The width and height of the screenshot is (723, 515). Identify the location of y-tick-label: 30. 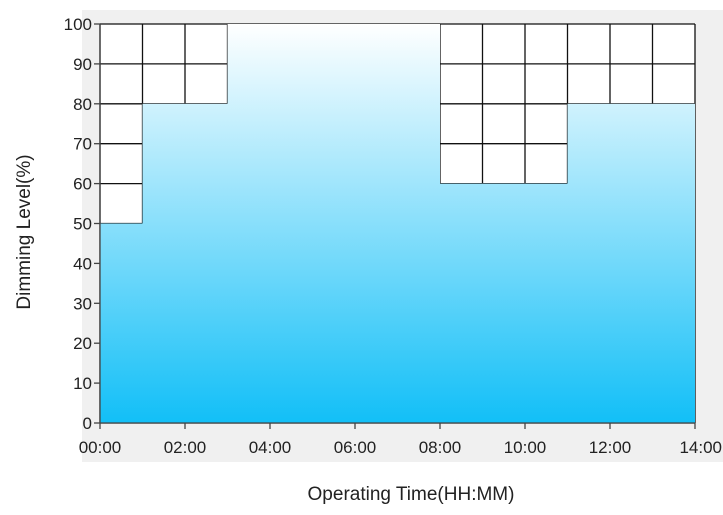
(82, 303).